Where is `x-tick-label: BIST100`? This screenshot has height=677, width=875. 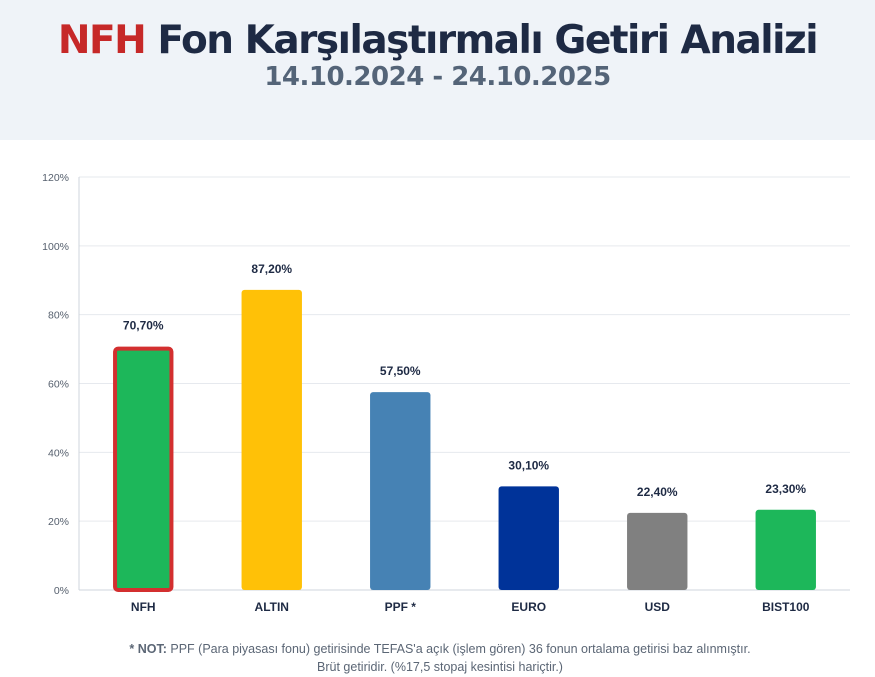
x-tick-label: BIST100 is located at coordinates (786, 607).